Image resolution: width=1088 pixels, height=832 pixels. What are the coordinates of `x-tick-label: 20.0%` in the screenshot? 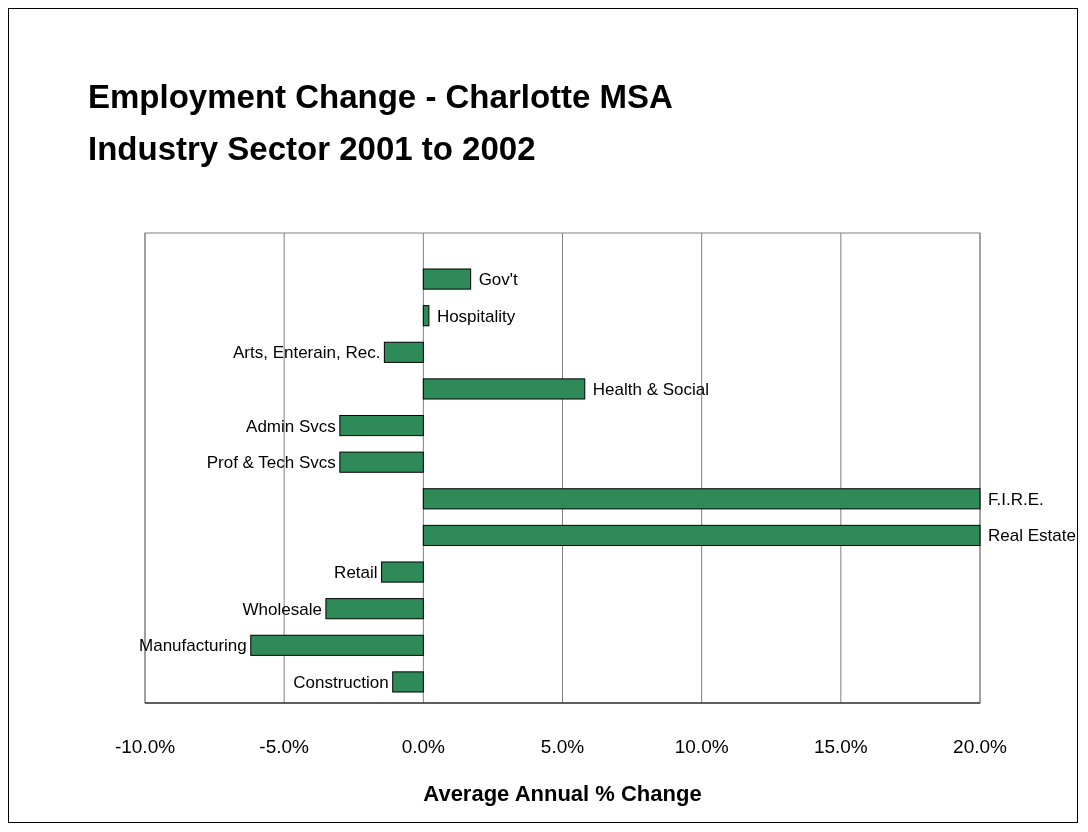 It's located at (980, 746).